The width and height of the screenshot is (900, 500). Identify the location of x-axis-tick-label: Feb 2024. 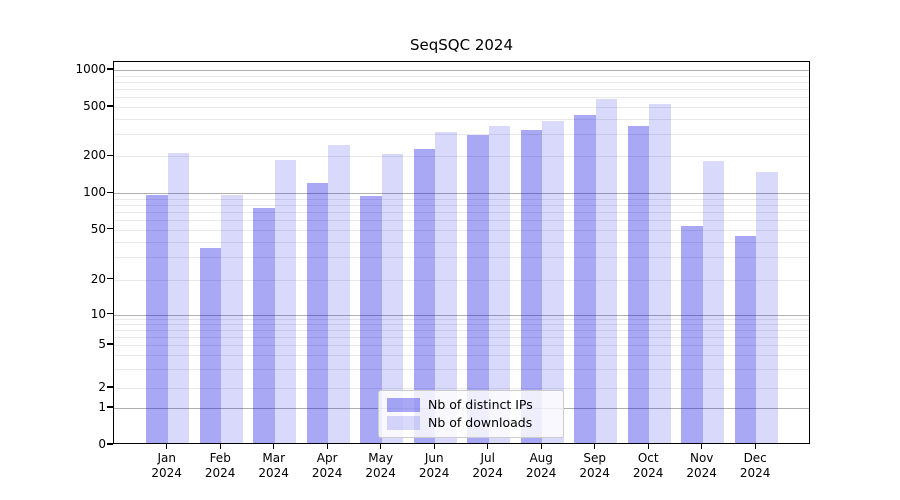
(220, 466).